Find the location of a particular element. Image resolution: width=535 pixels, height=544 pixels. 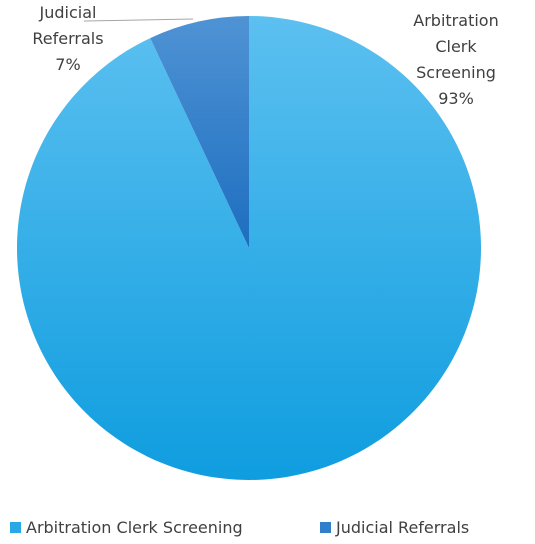

leader-line is located at coordinates (138, 20).